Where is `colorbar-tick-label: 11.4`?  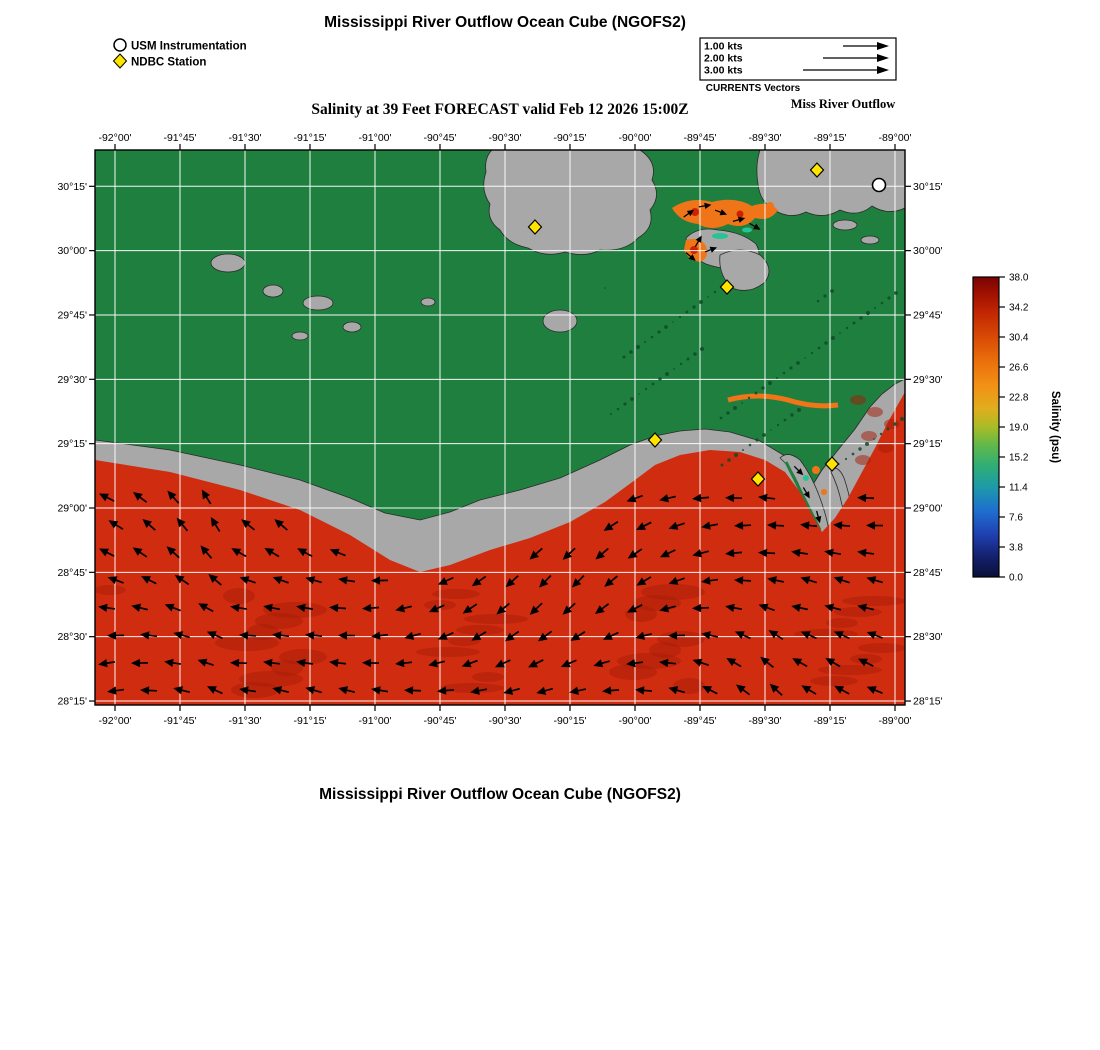
colorbar-tick-label: 11.4 is located at coordinates (1018, 488).